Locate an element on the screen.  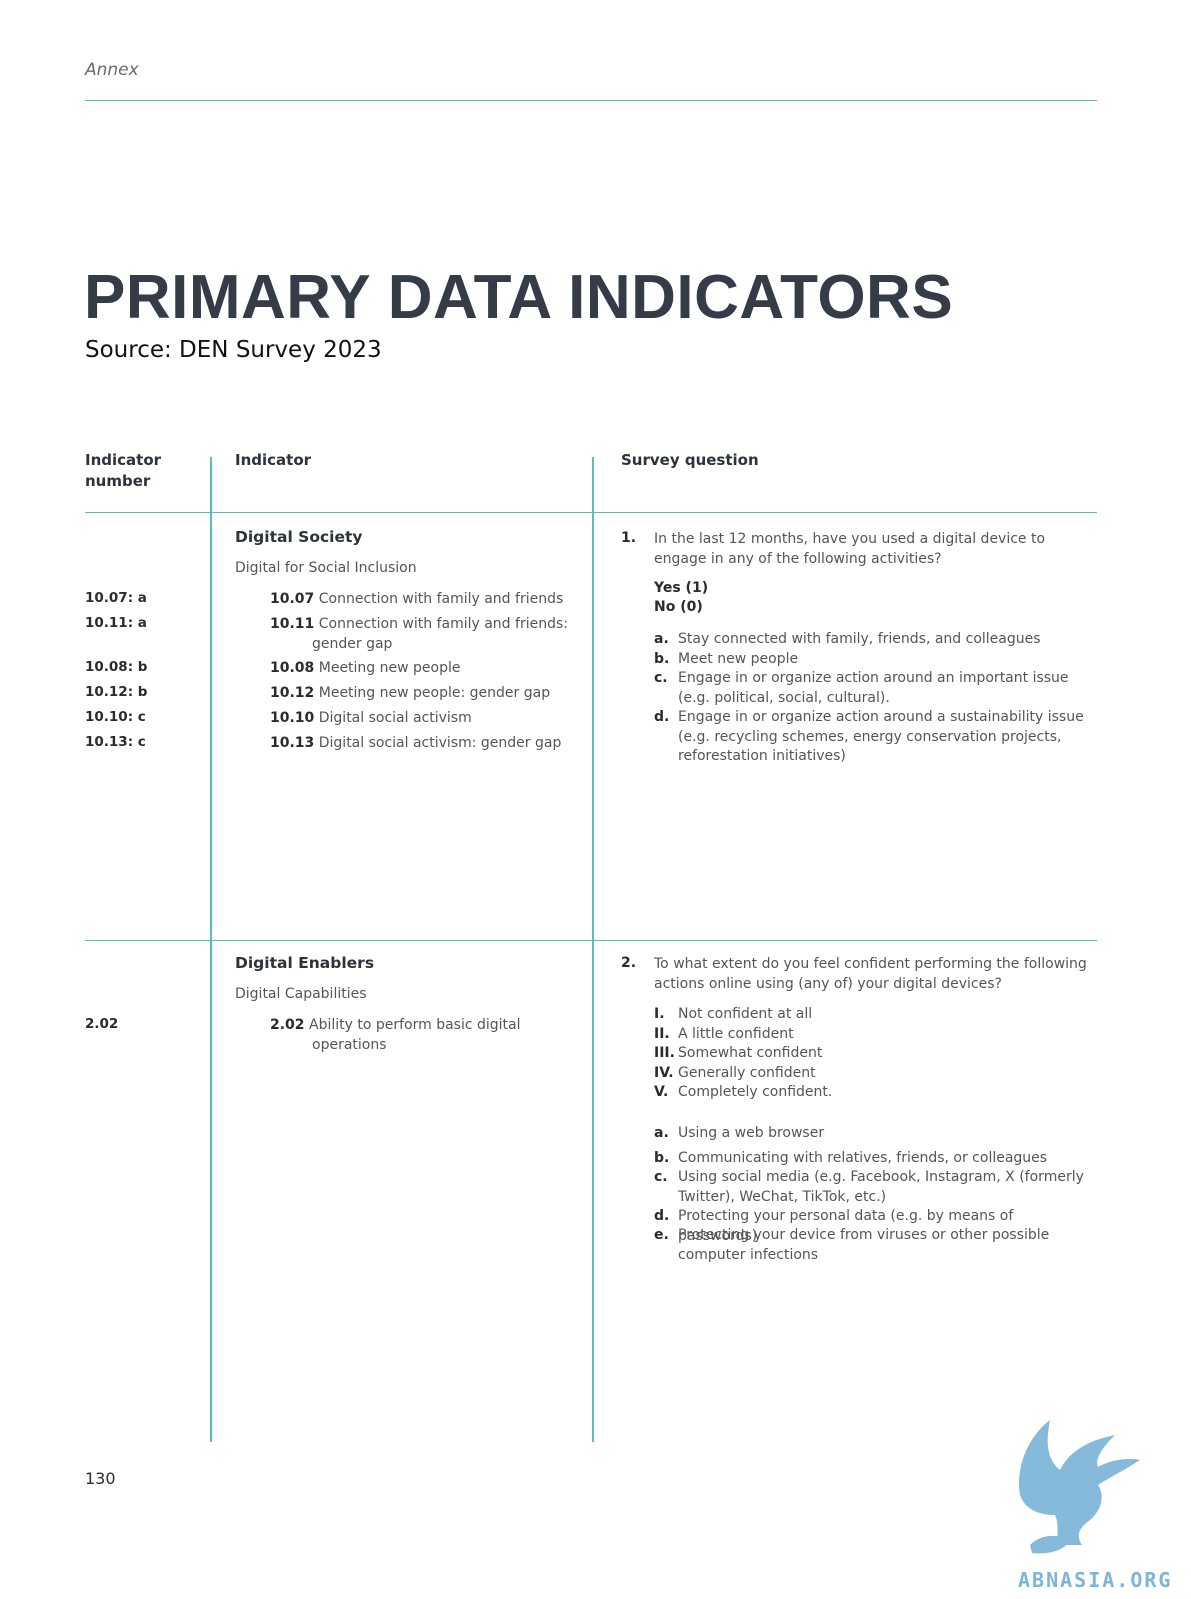
indicator-item: 10.08 Meeting new people is located at coordinates (365, 668).